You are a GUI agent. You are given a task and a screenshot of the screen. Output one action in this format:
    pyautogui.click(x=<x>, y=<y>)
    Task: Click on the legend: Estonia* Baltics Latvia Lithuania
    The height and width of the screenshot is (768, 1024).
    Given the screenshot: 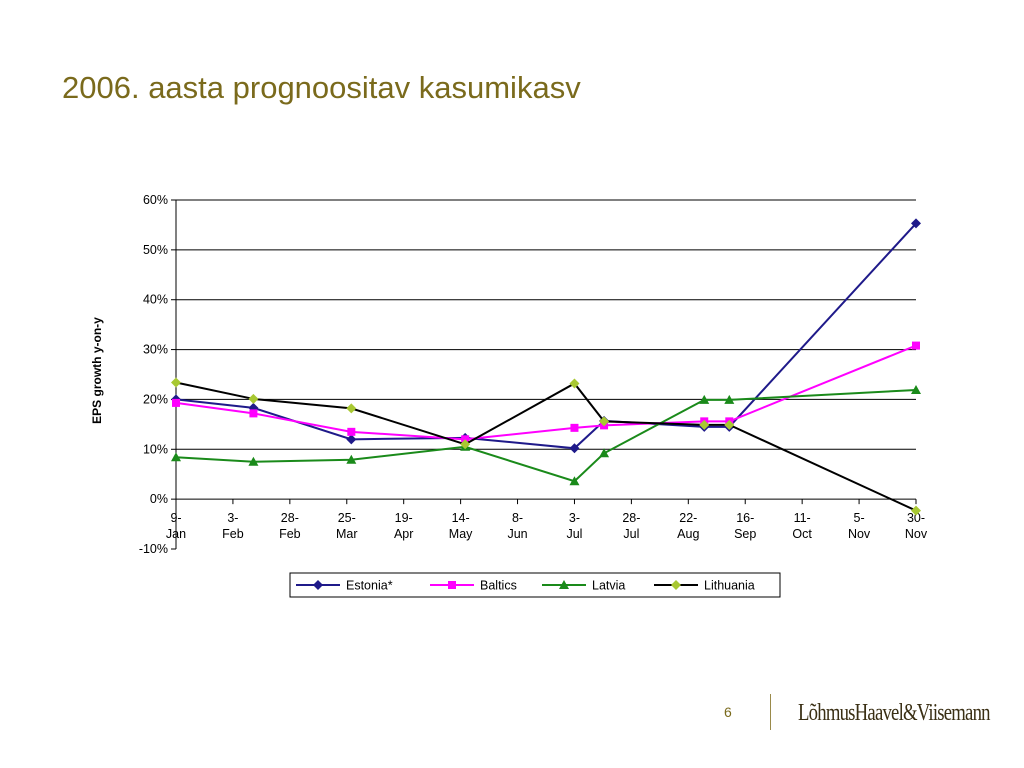 What is the action you would take?
    pyautogui.click(x=535, y=585)
    